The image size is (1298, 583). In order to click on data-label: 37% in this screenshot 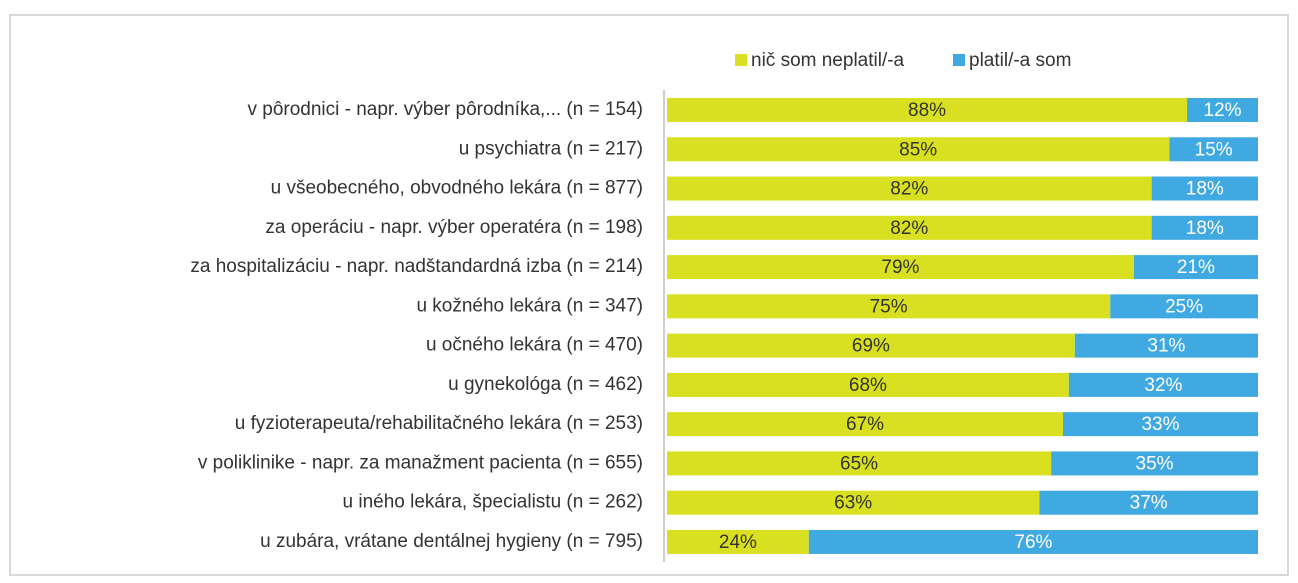, I will do `click(1149, 503)`.